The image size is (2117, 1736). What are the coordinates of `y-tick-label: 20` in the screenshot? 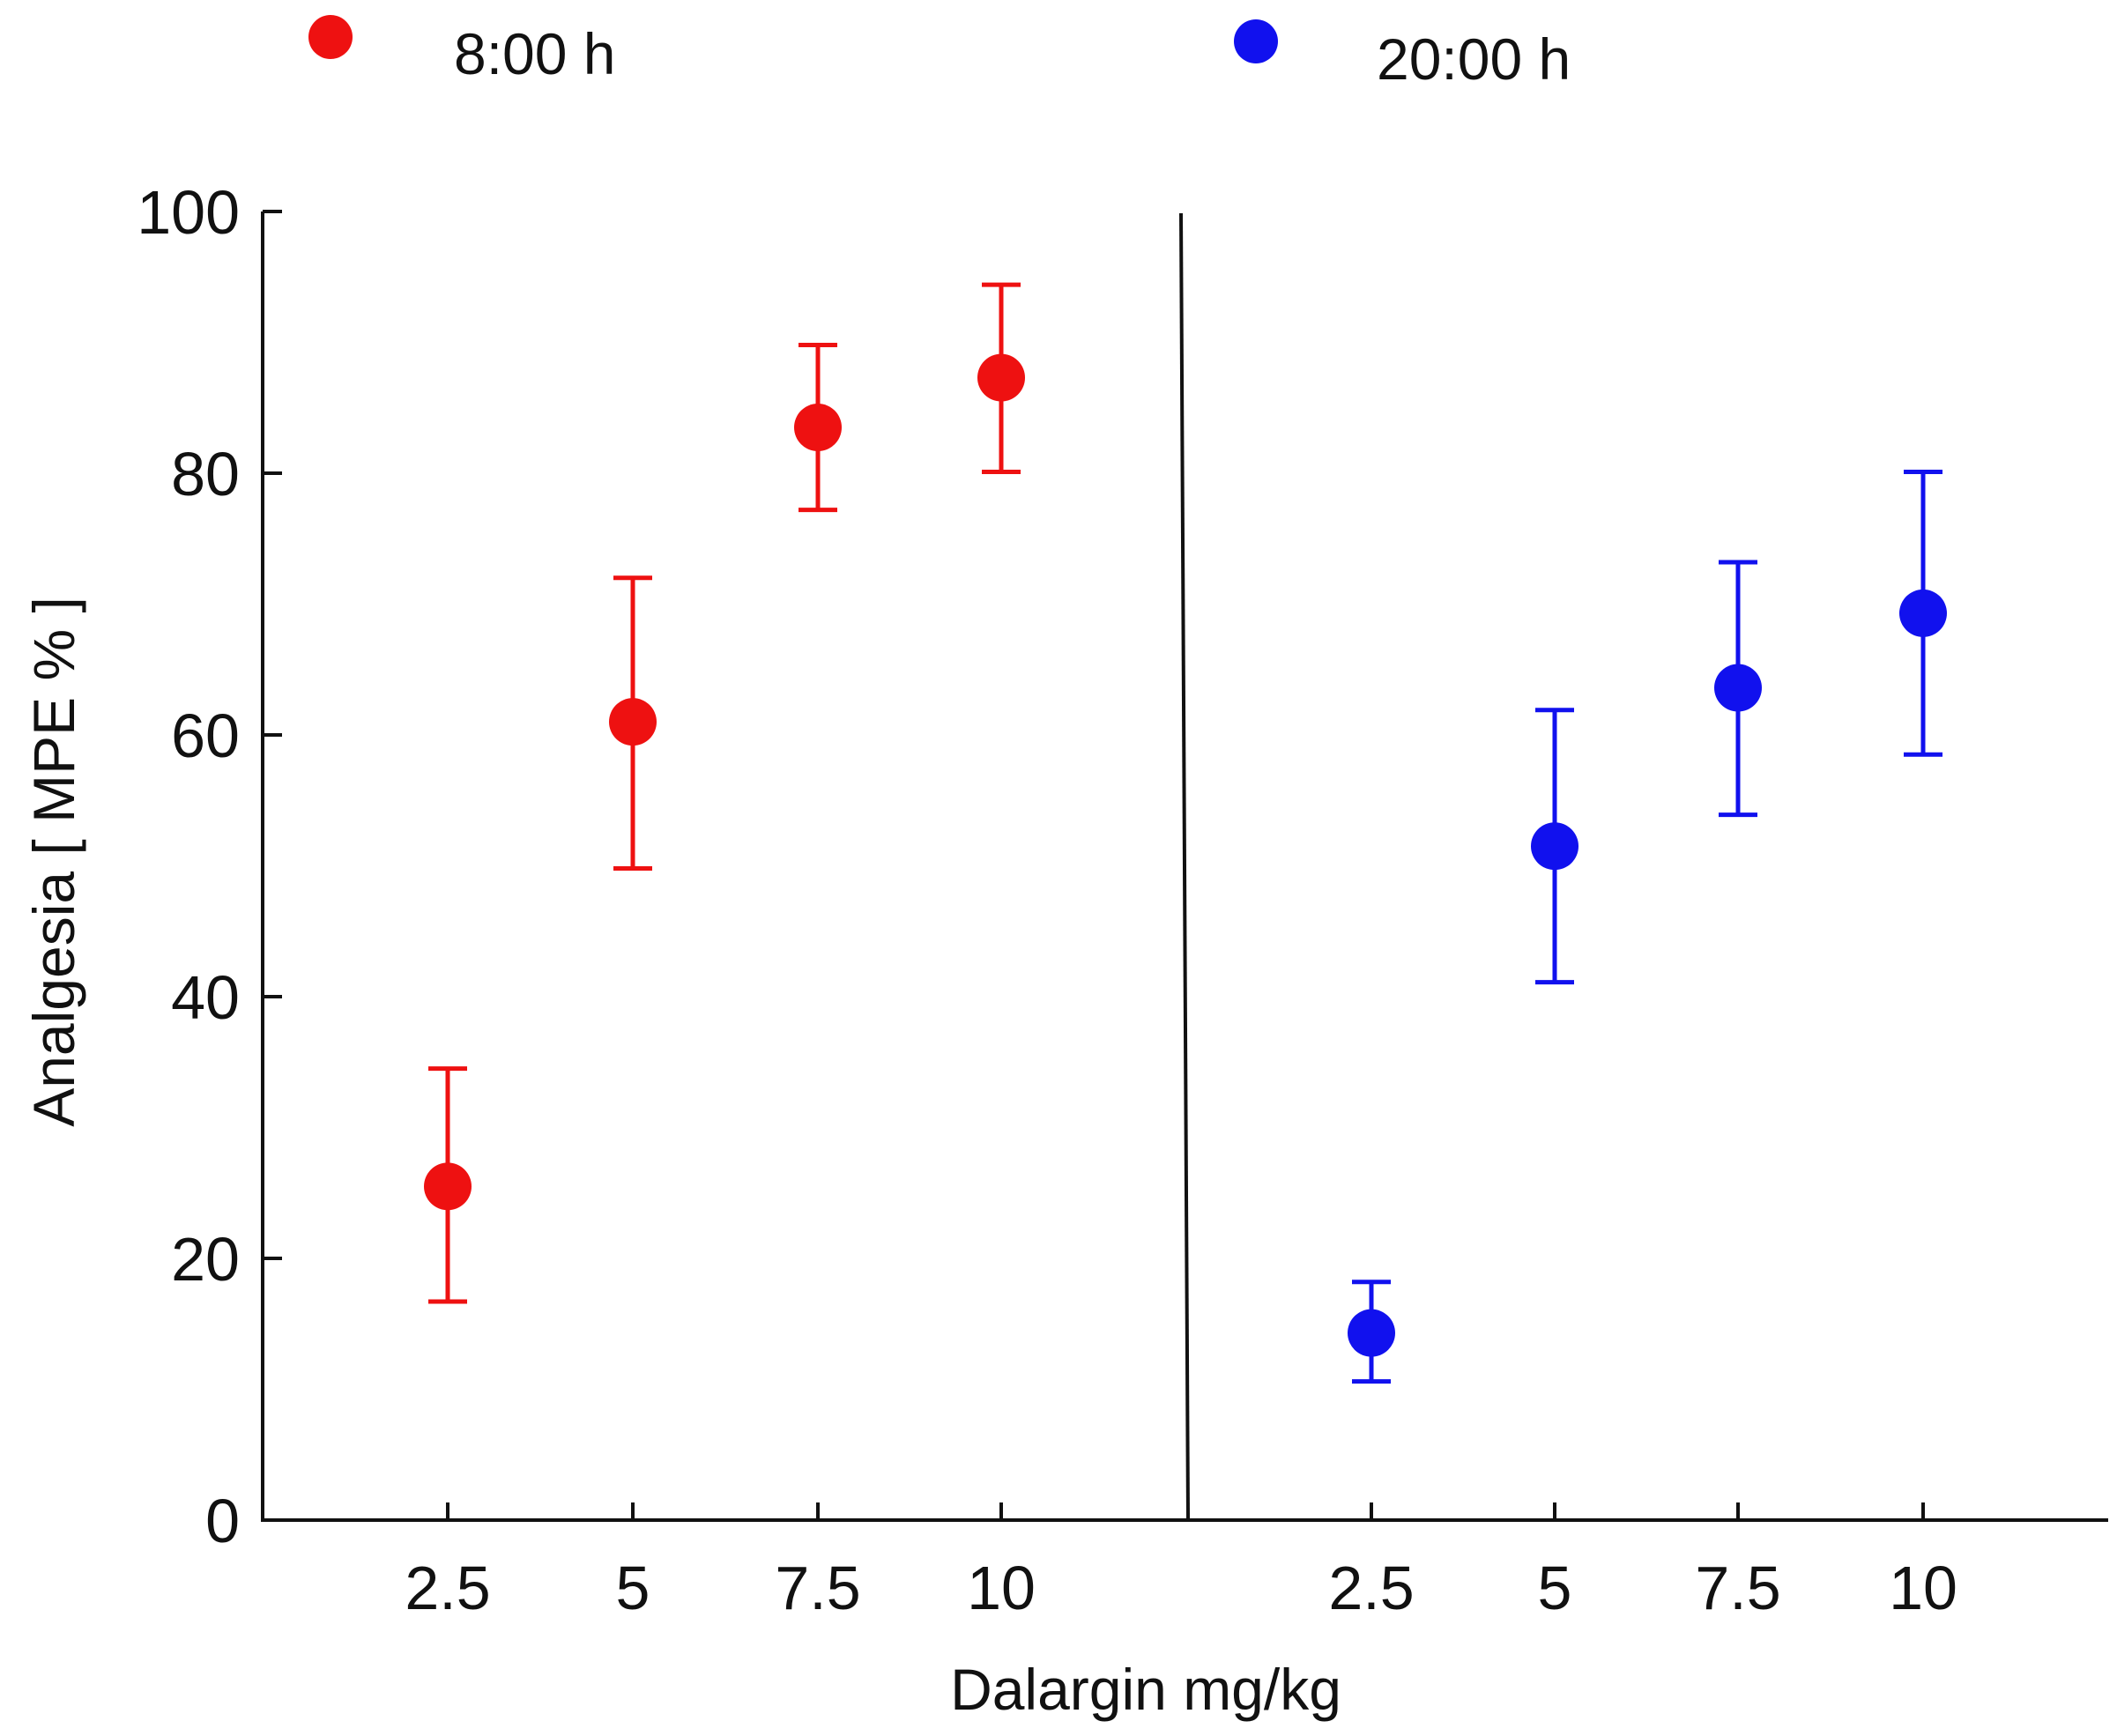 It's located at (205, 1259).